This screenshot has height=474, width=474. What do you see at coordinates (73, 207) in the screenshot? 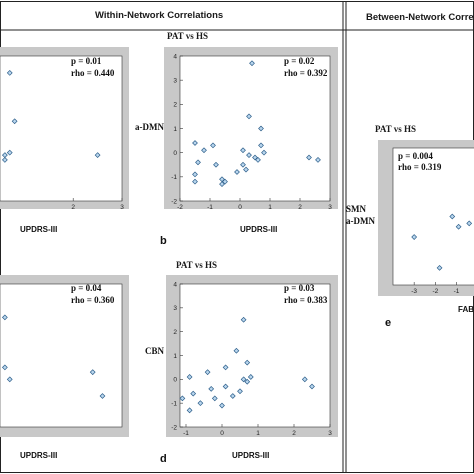
I see `panel-a-x-tick-label: 2` at bounding box center [73, 207].